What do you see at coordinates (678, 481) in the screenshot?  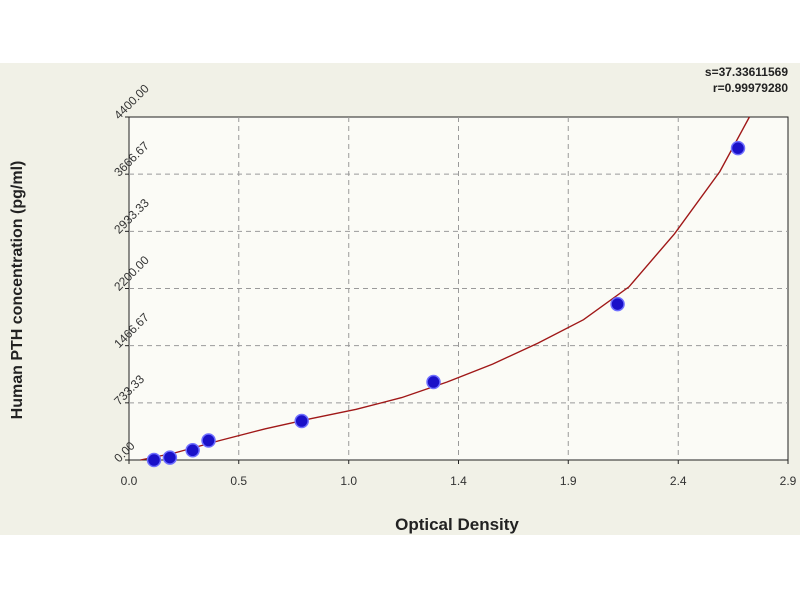 I see `x-tick-label: 2.4` at bounding box center [678, 481].